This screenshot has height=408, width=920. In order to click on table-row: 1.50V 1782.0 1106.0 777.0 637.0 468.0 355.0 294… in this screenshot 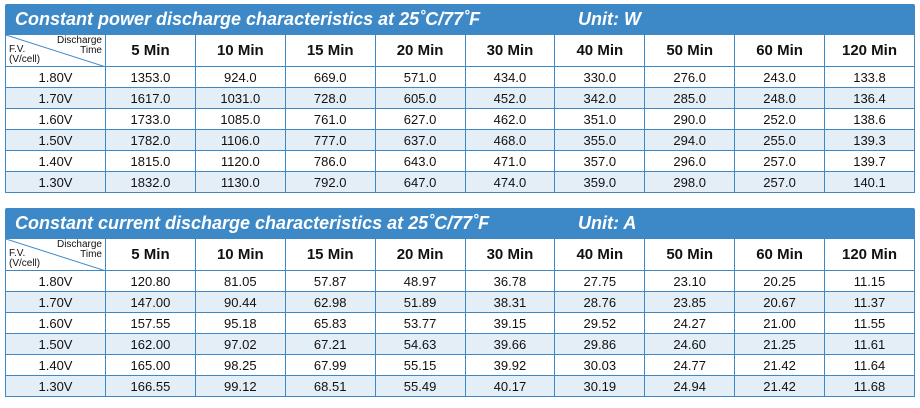, I will do `click(460, 140)`.